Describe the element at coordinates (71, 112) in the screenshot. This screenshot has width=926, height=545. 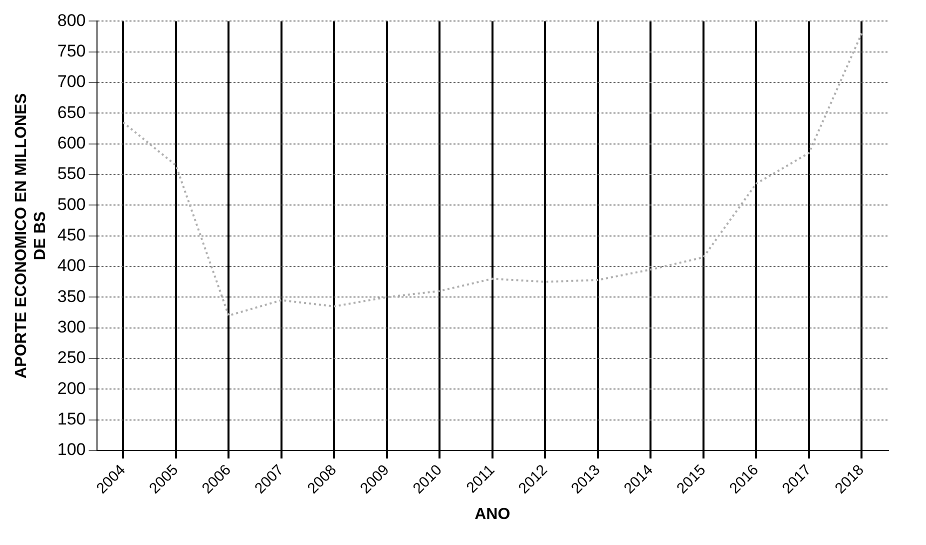
I see `y-tick-label: 650` at that location.